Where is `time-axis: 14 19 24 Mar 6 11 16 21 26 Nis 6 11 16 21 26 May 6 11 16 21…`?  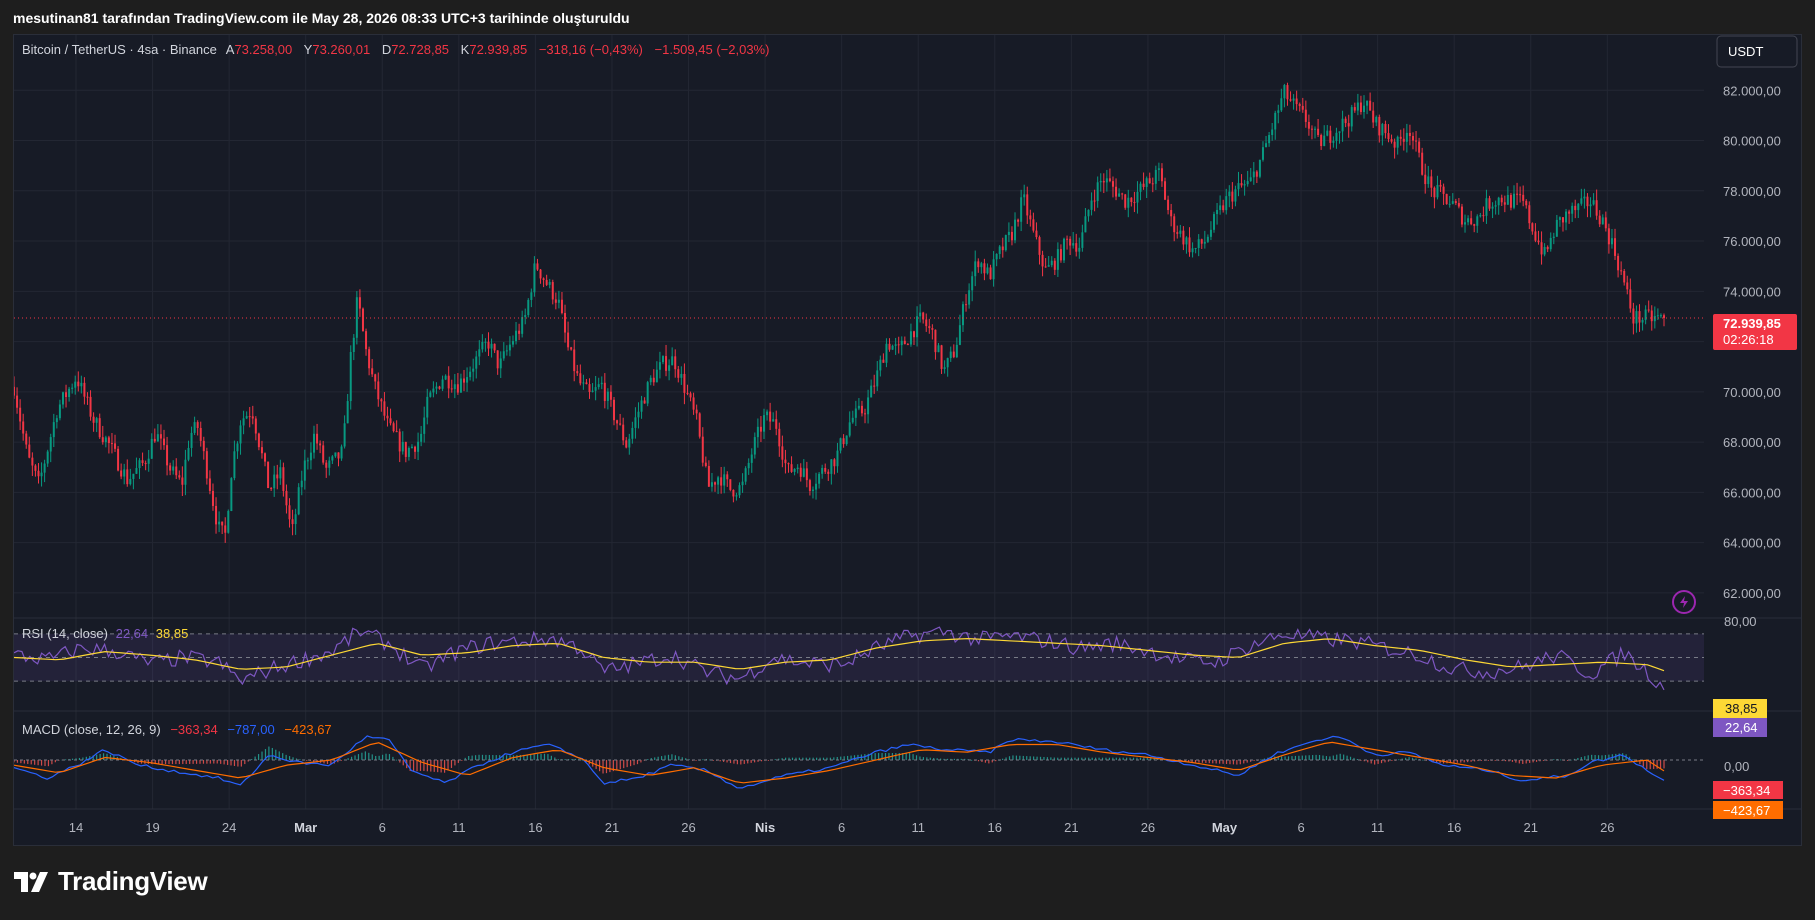
time-axis: 14 19 24 Mar 6 11 16 21 26 Nis 6 11 16 21 26 May 6 11 16 21… is located at coordinates (842, 827).